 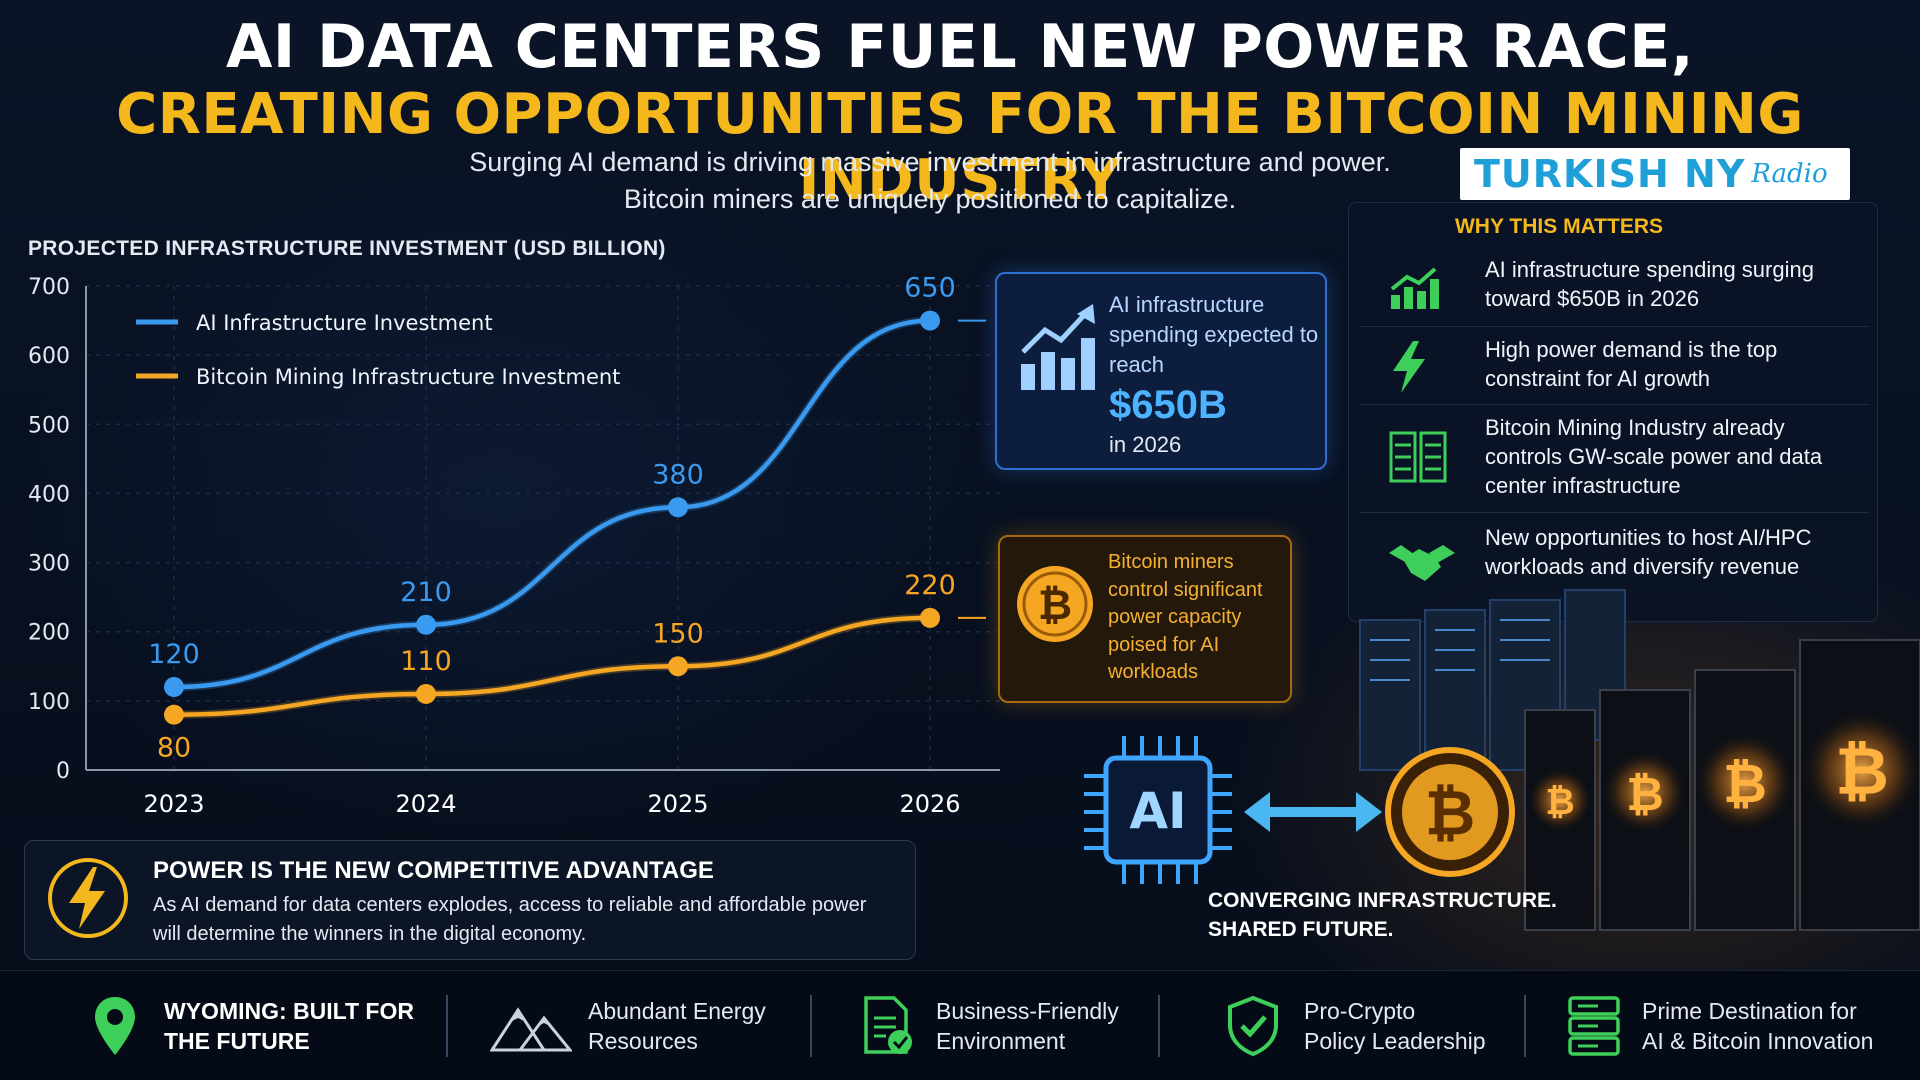 I want to click on y-tick-label: 100, so click(x=49, y=702).